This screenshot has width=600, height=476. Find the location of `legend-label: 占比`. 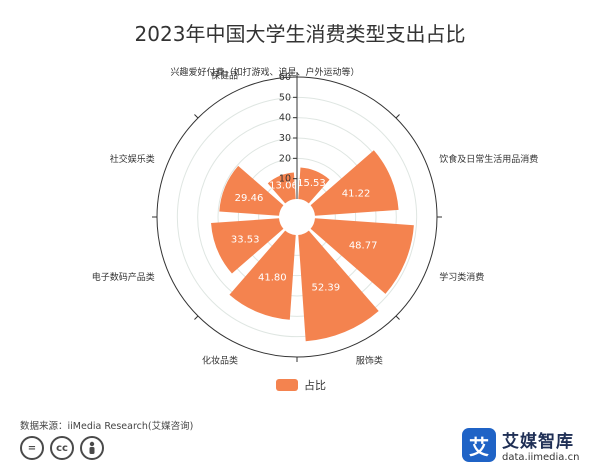

legend-label: 占比 is located at coordinates (315, 385).